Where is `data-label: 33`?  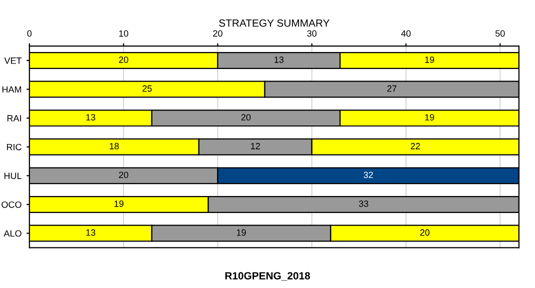
data-label: 33 is located at coordinates (363, 203).